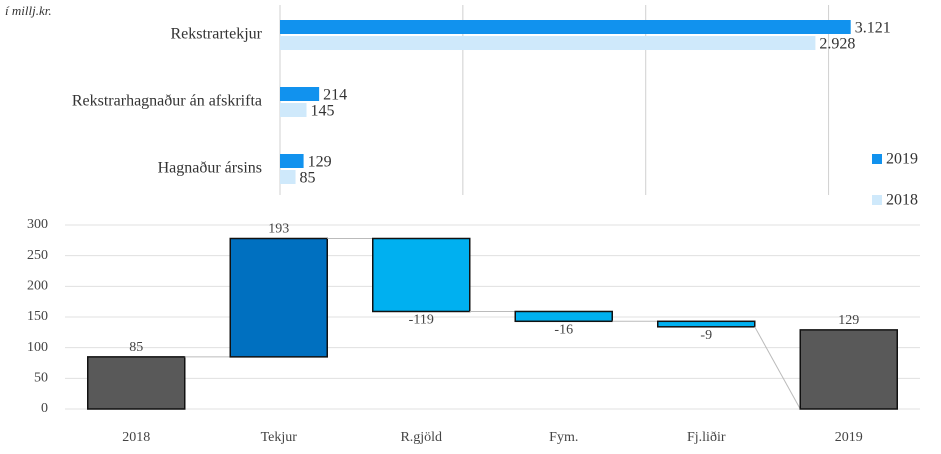 The width and height of the screenshot is (941, 454). I want to click on value-label: 214, so click(335, 95).